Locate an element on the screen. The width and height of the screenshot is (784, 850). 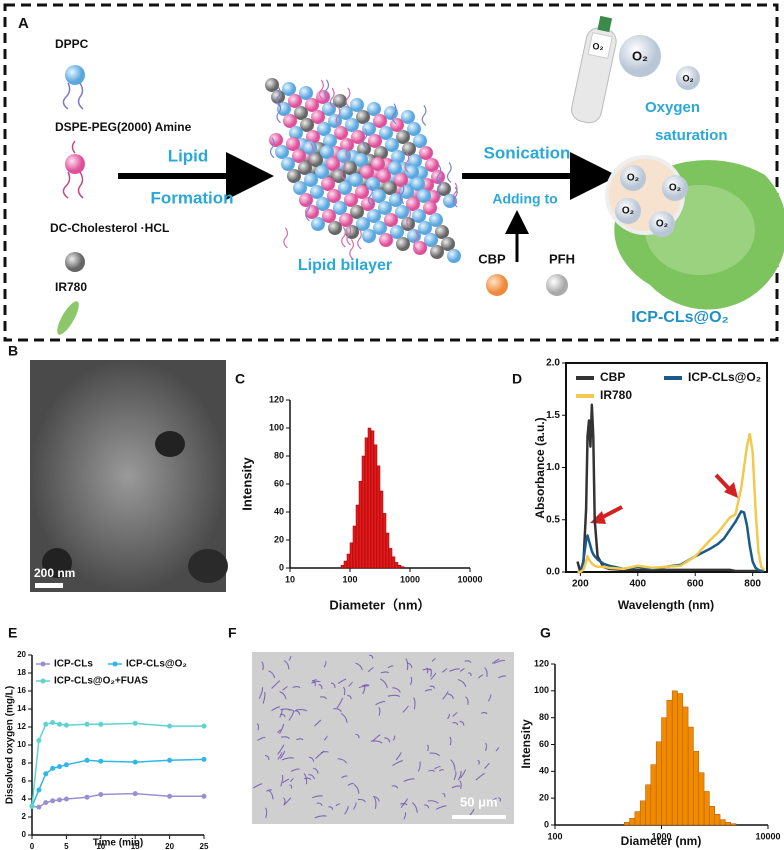
dspe-head is located at coordinates (75, 164).